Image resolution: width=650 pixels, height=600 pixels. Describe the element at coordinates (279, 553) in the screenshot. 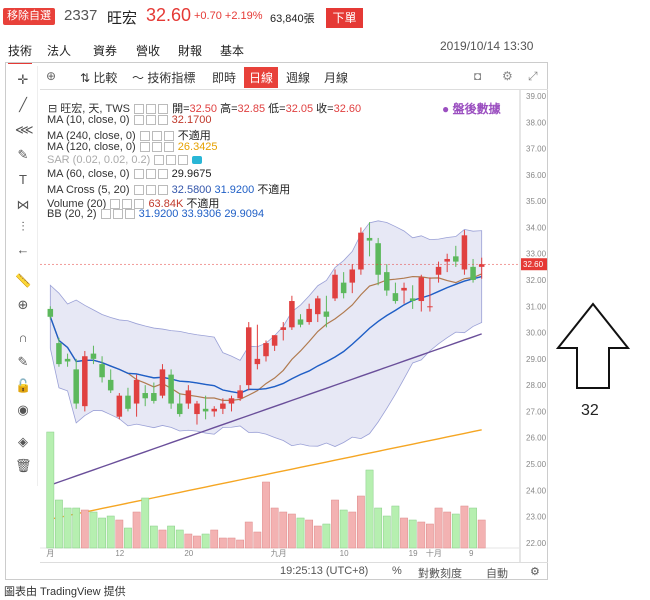

I see `x-tick-label: 九月` at that location.